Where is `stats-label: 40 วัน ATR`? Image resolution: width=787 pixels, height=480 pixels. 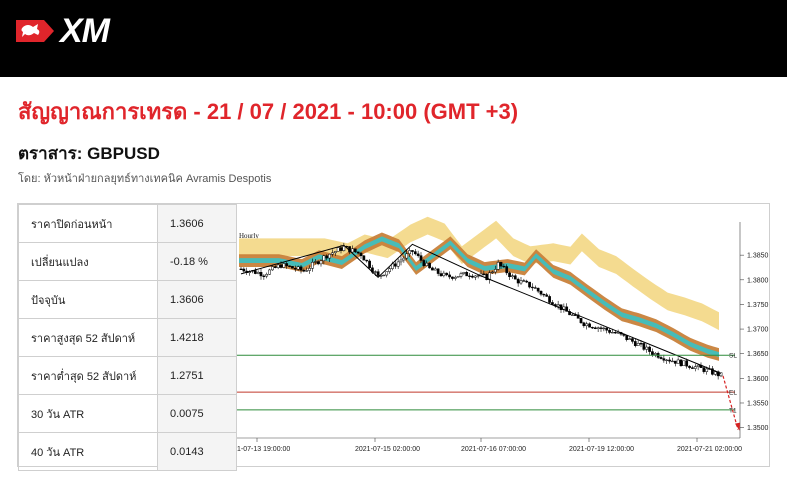
stats-label: 40 วัน ATR is located at coordinates (88, 451).